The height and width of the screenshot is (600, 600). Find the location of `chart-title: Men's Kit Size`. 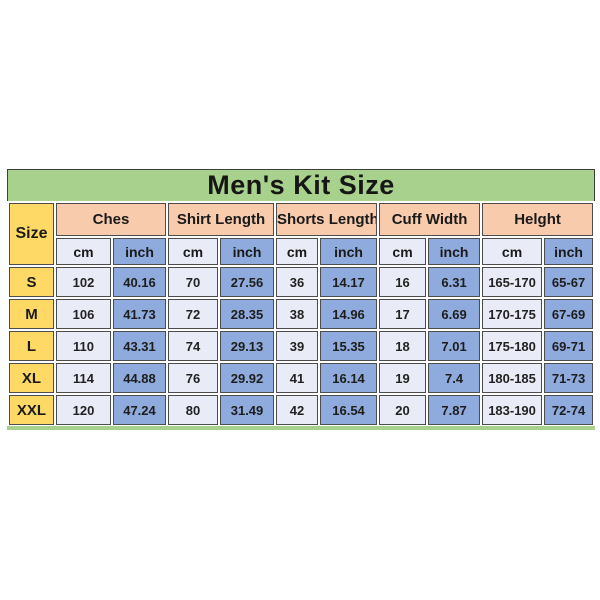

chart-title: Men's Kit Size is located at coordinates (301, 185).